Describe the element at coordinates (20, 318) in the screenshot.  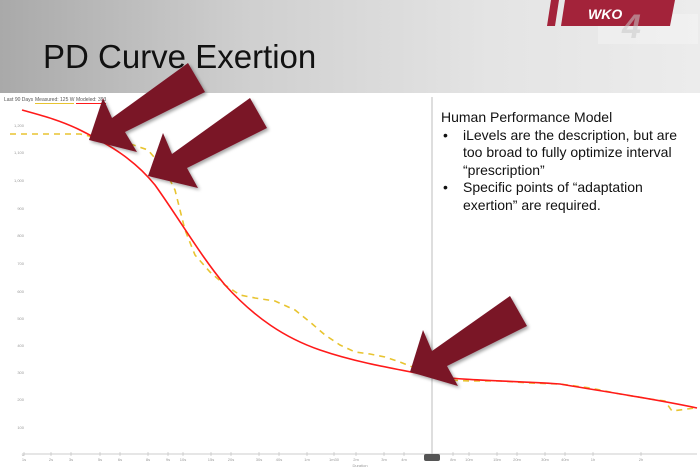
I see `y-tick: 500` at that location.